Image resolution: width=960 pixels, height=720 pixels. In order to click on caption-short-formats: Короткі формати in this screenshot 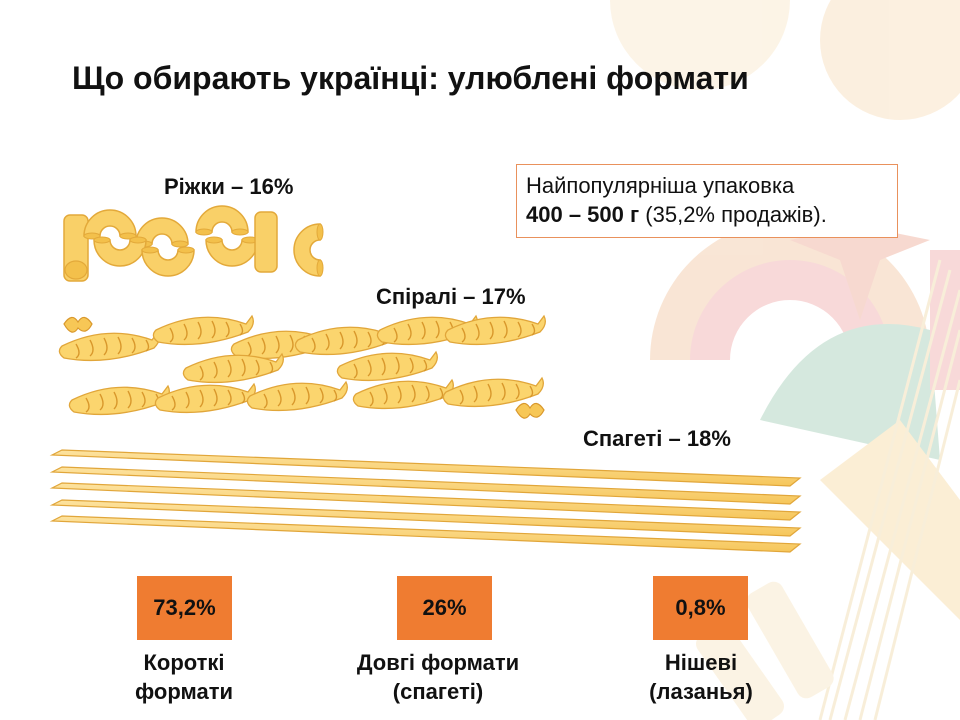, I will do `click(184, 677)`.